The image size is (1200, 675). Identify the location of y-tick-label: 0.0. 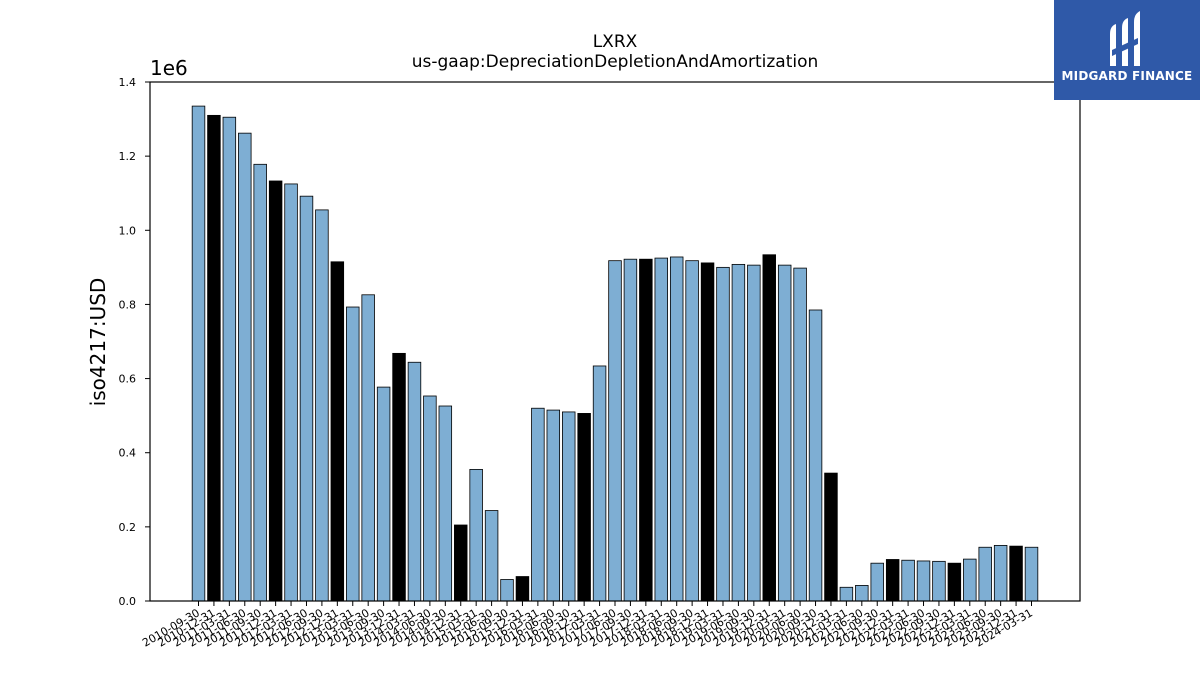
(128, 601).